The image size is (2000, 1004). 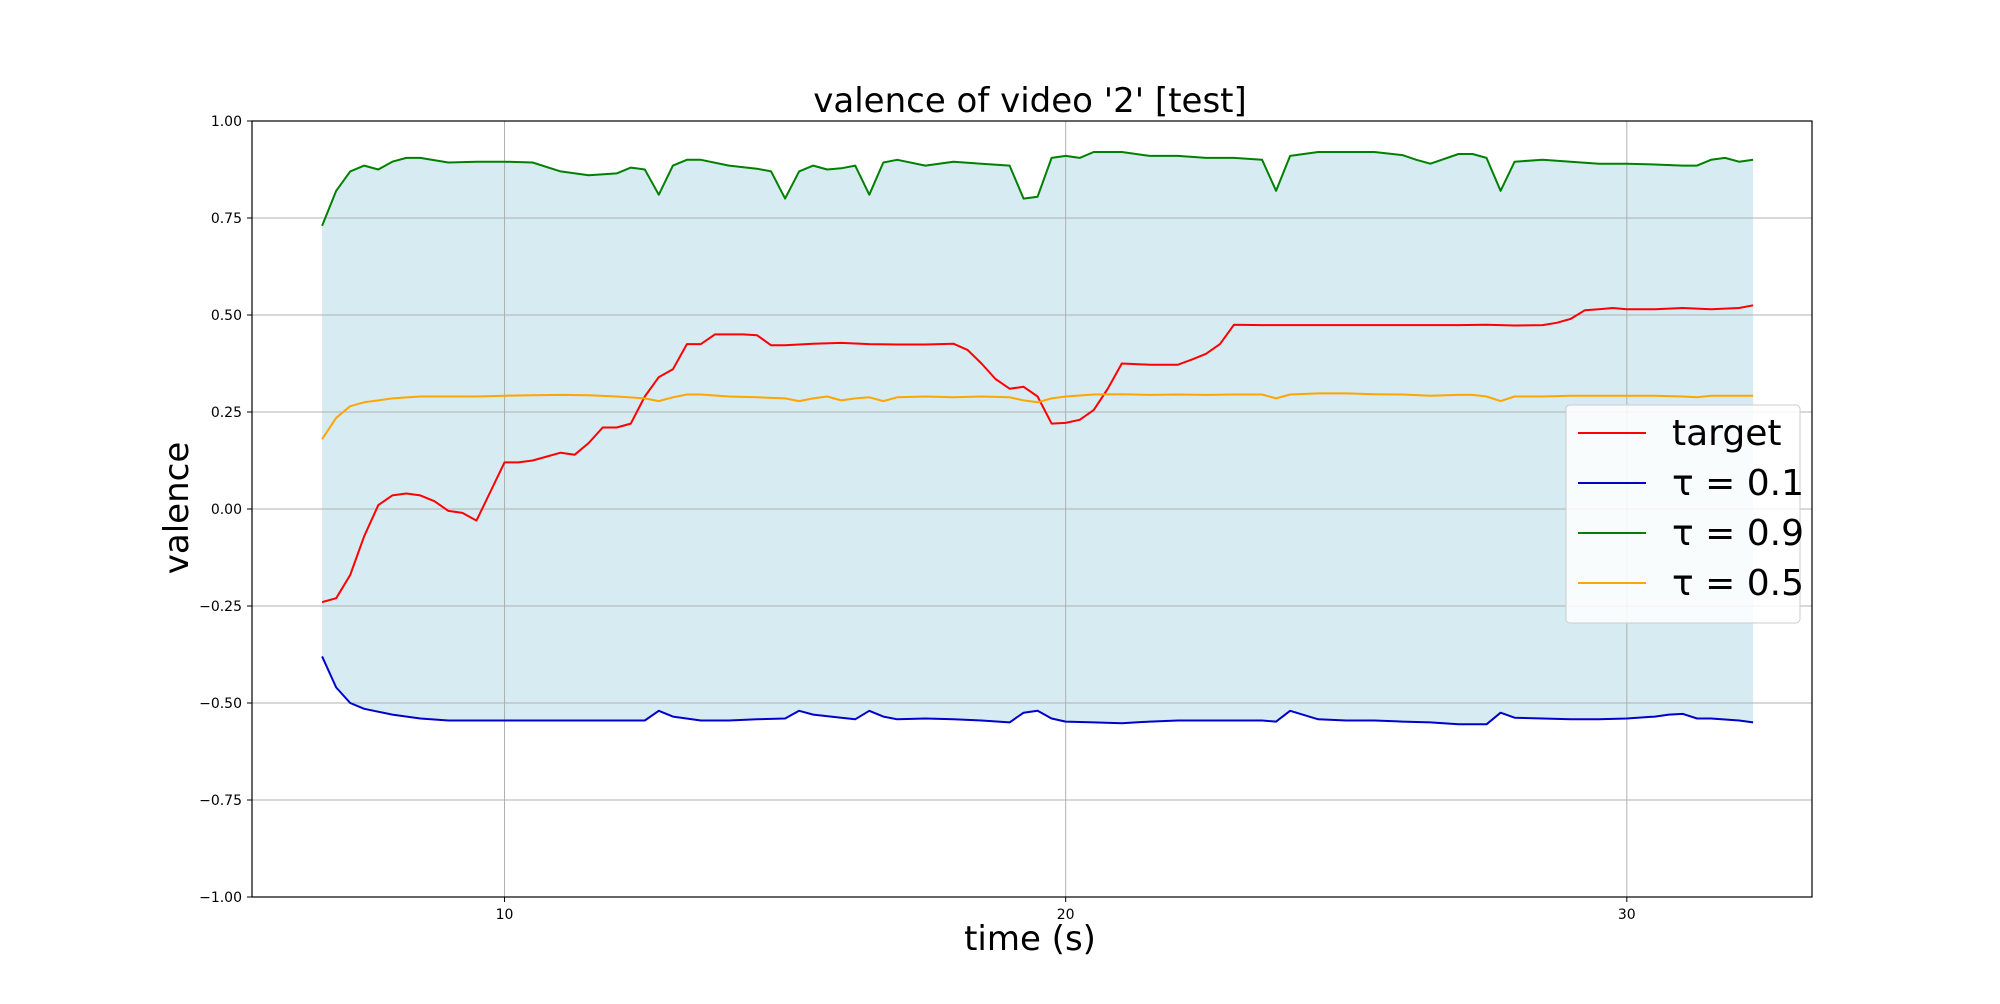 What do you see at coordinates (1066, 915) in the screenshot?
I see `x-tick-label: 20` at bounding box center [1066, 915].